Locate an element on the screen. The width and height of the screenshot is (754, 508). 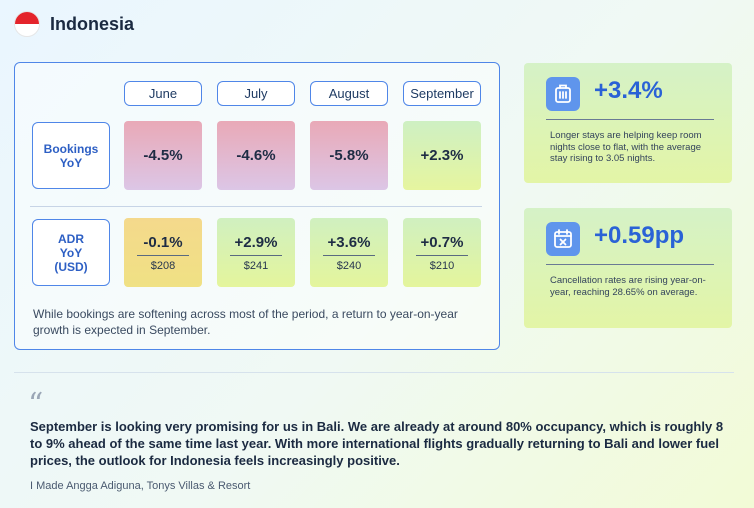
data-label: +2.3% is located at coordinates (442, 155).